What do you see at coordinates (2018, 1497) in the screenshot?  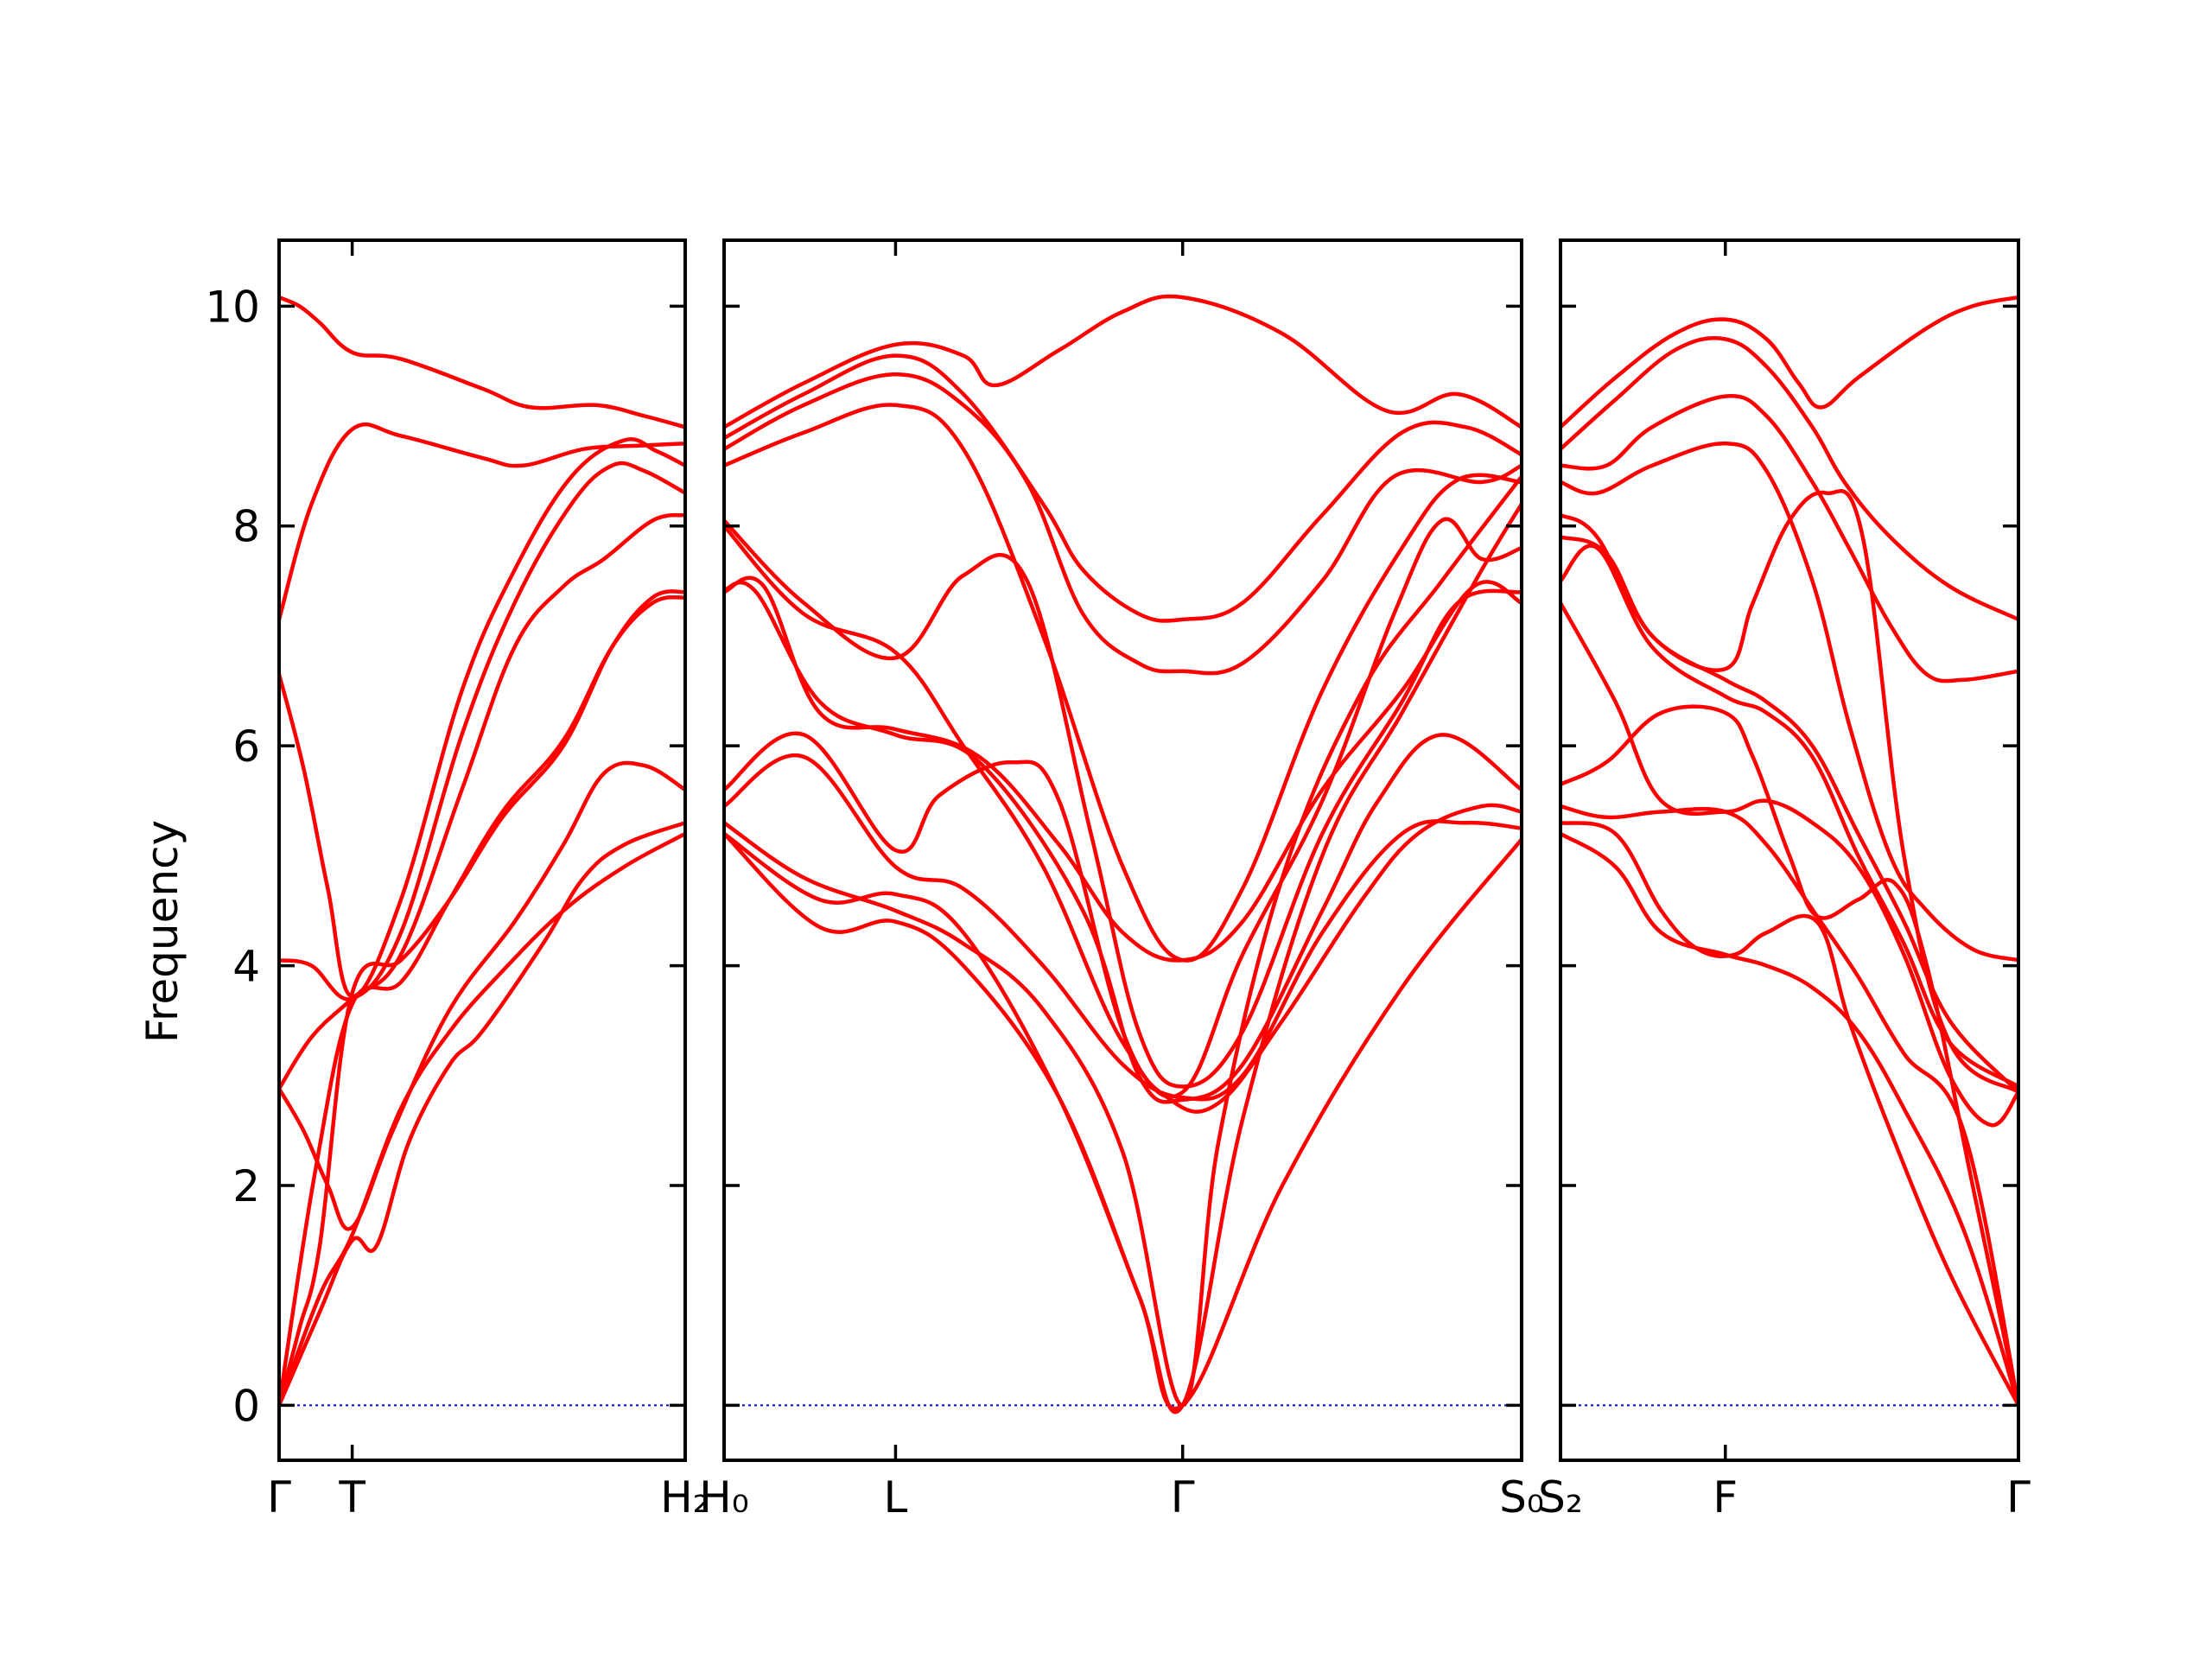 I see `x-tick-label-3-3: Γ` at bounding box center [2018, 1497].